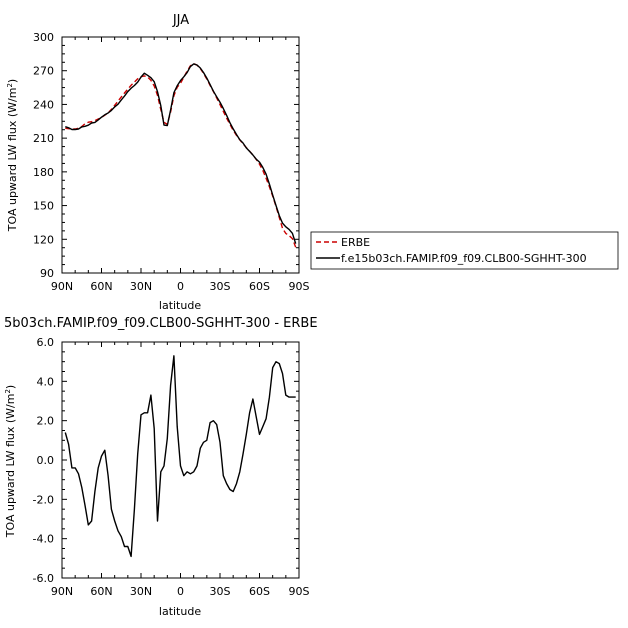 Image resolution: width=628 pixels, height=628 pixels. Describe the element at coordinates (43, 37) in the screenshot. I see `top-y-tick-label: 300` at that location.